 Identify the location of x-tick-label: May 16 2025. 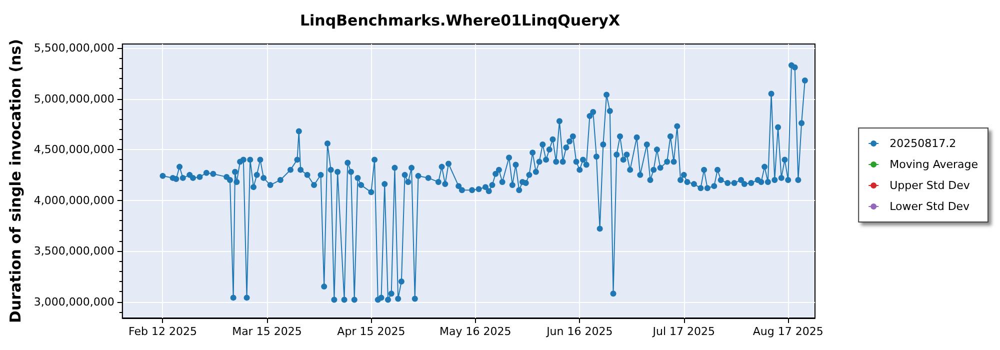
(476, 331).